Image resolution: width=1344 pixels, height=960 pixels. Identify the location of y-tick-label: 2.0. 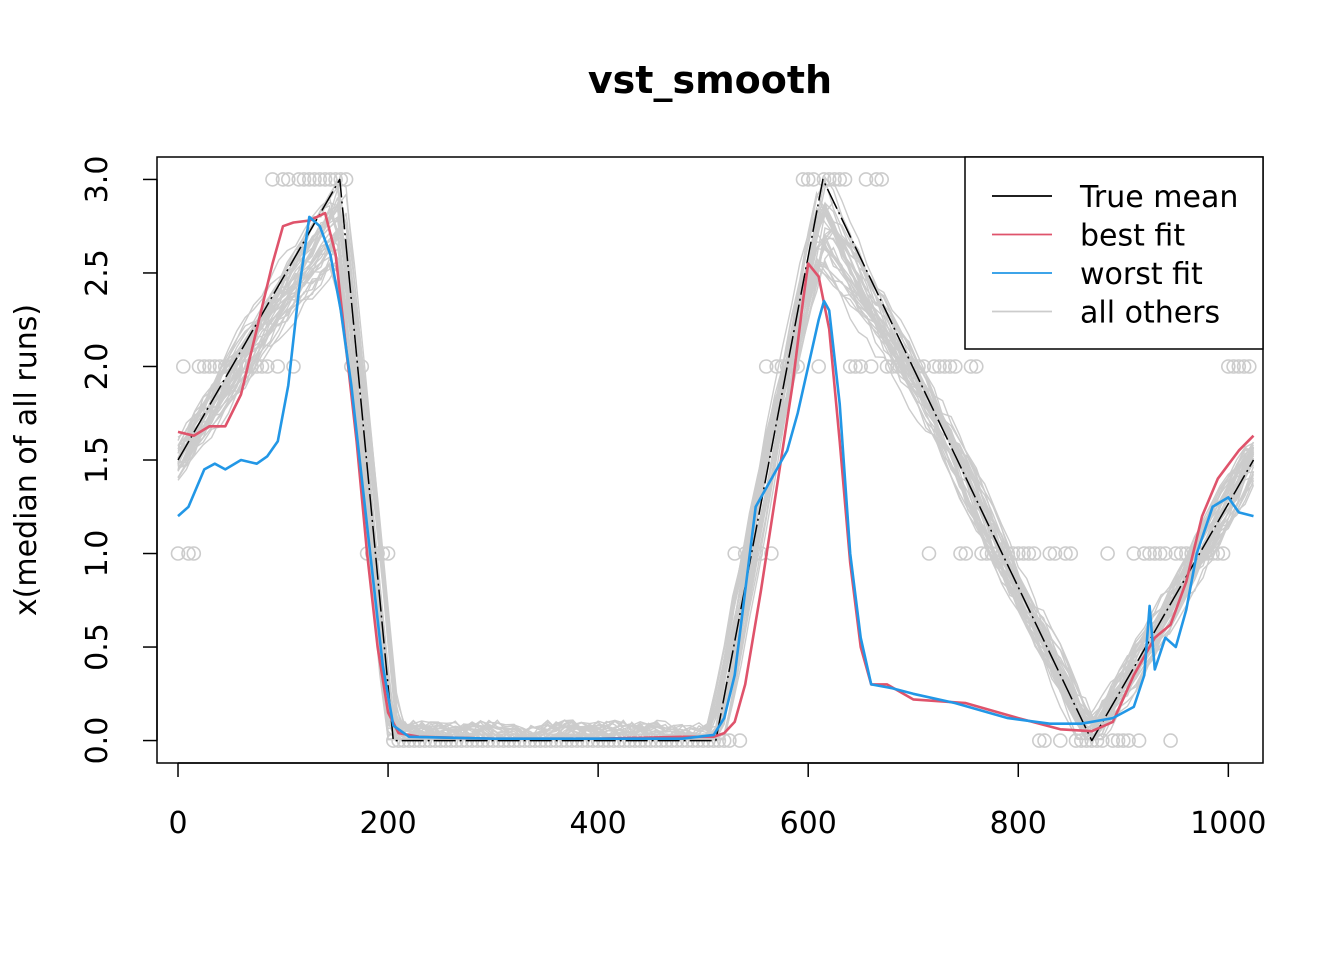
(97, 367).